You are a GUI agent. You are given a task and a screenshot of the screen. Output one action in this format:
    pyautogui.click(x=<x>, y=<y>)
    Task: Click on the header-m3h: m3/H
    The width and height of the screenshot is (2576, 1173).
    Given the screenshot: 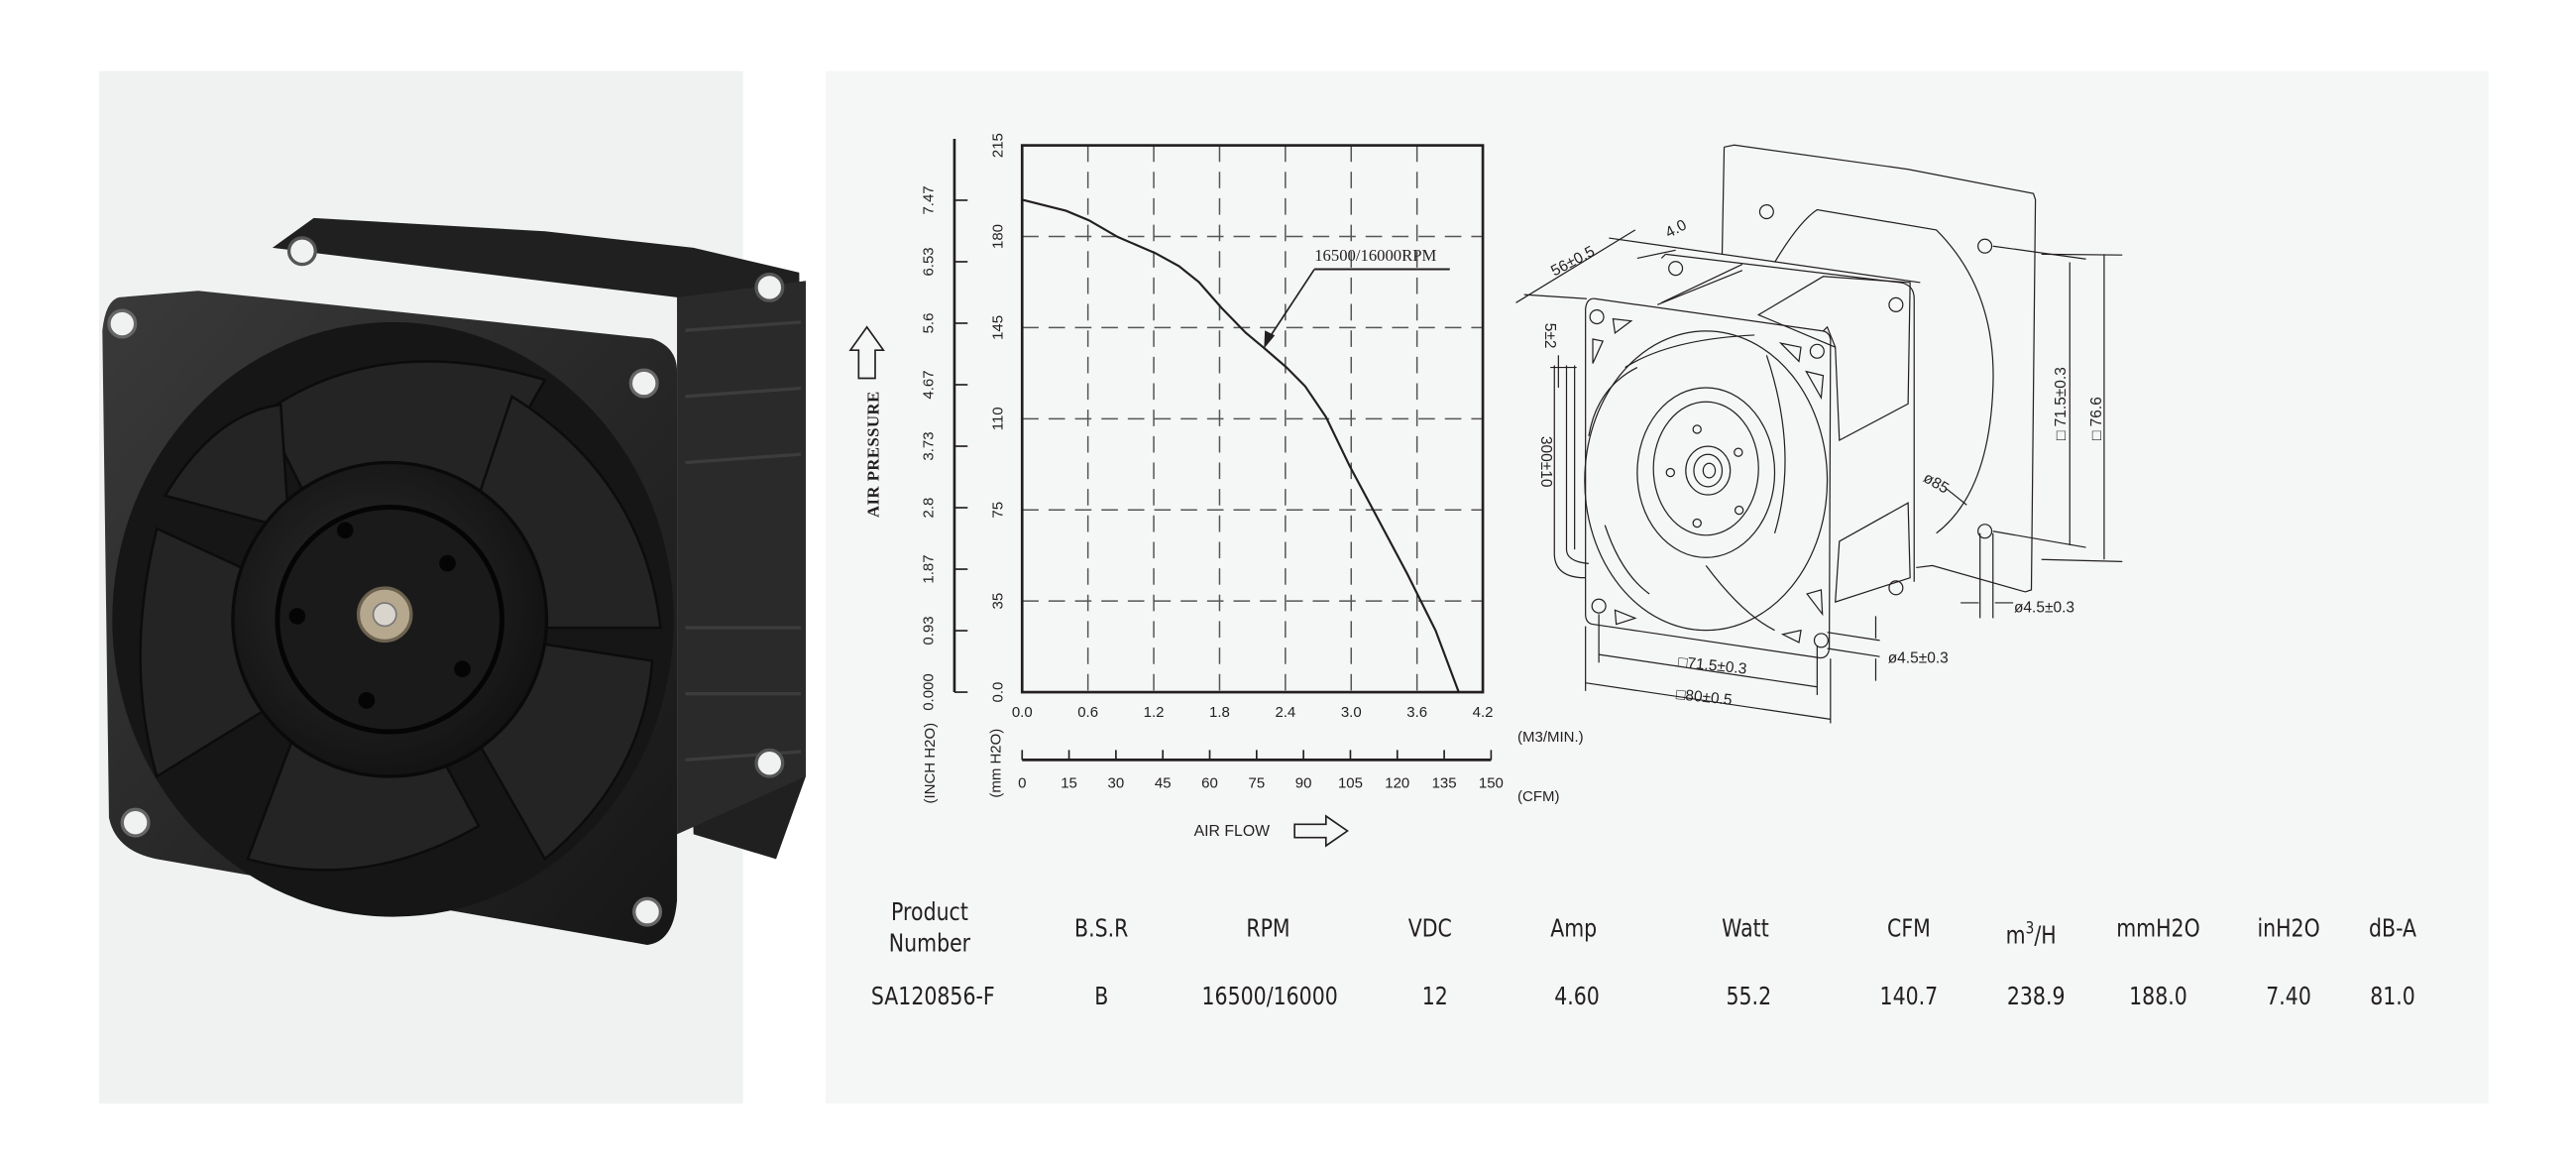 What is the action you would take?
    pyautogui.click(x=2031, y=932)
    